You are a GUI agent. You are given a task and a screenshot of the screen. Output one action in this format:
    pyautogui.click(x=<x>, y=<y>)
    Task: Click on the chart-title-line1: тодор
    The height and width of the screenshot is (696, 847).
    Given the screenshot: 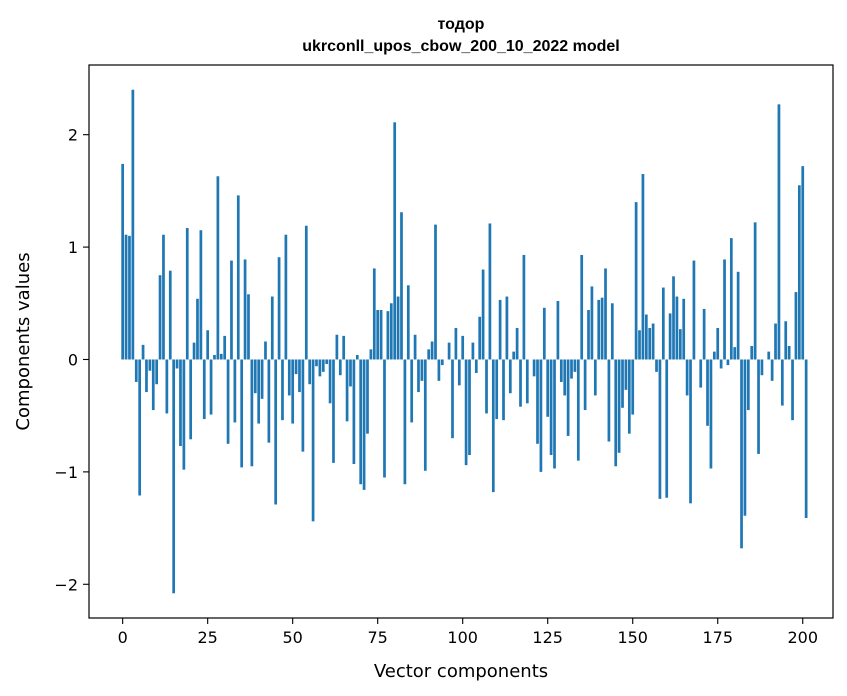 What is the action you would take?
    pyautogui.click(x=461, y=24)
    